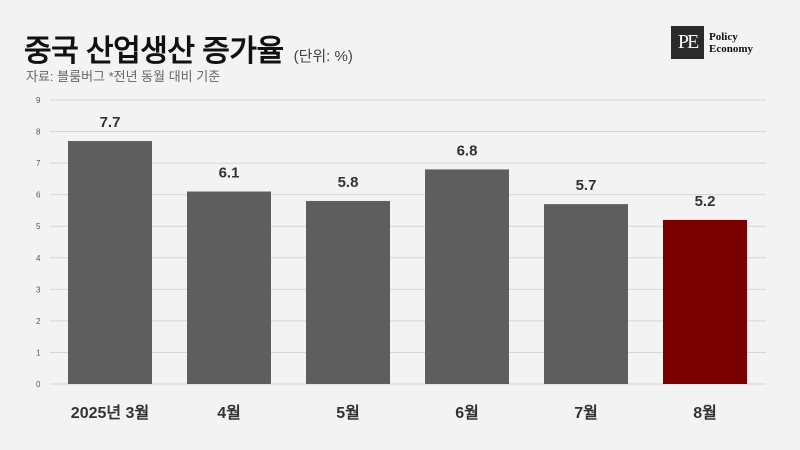 This screenshot has width=800, height=450. What do you see at coordinates (467, 150) in the screenshot?
I see `value-label: 6.8` at bounding box center [467, 150].